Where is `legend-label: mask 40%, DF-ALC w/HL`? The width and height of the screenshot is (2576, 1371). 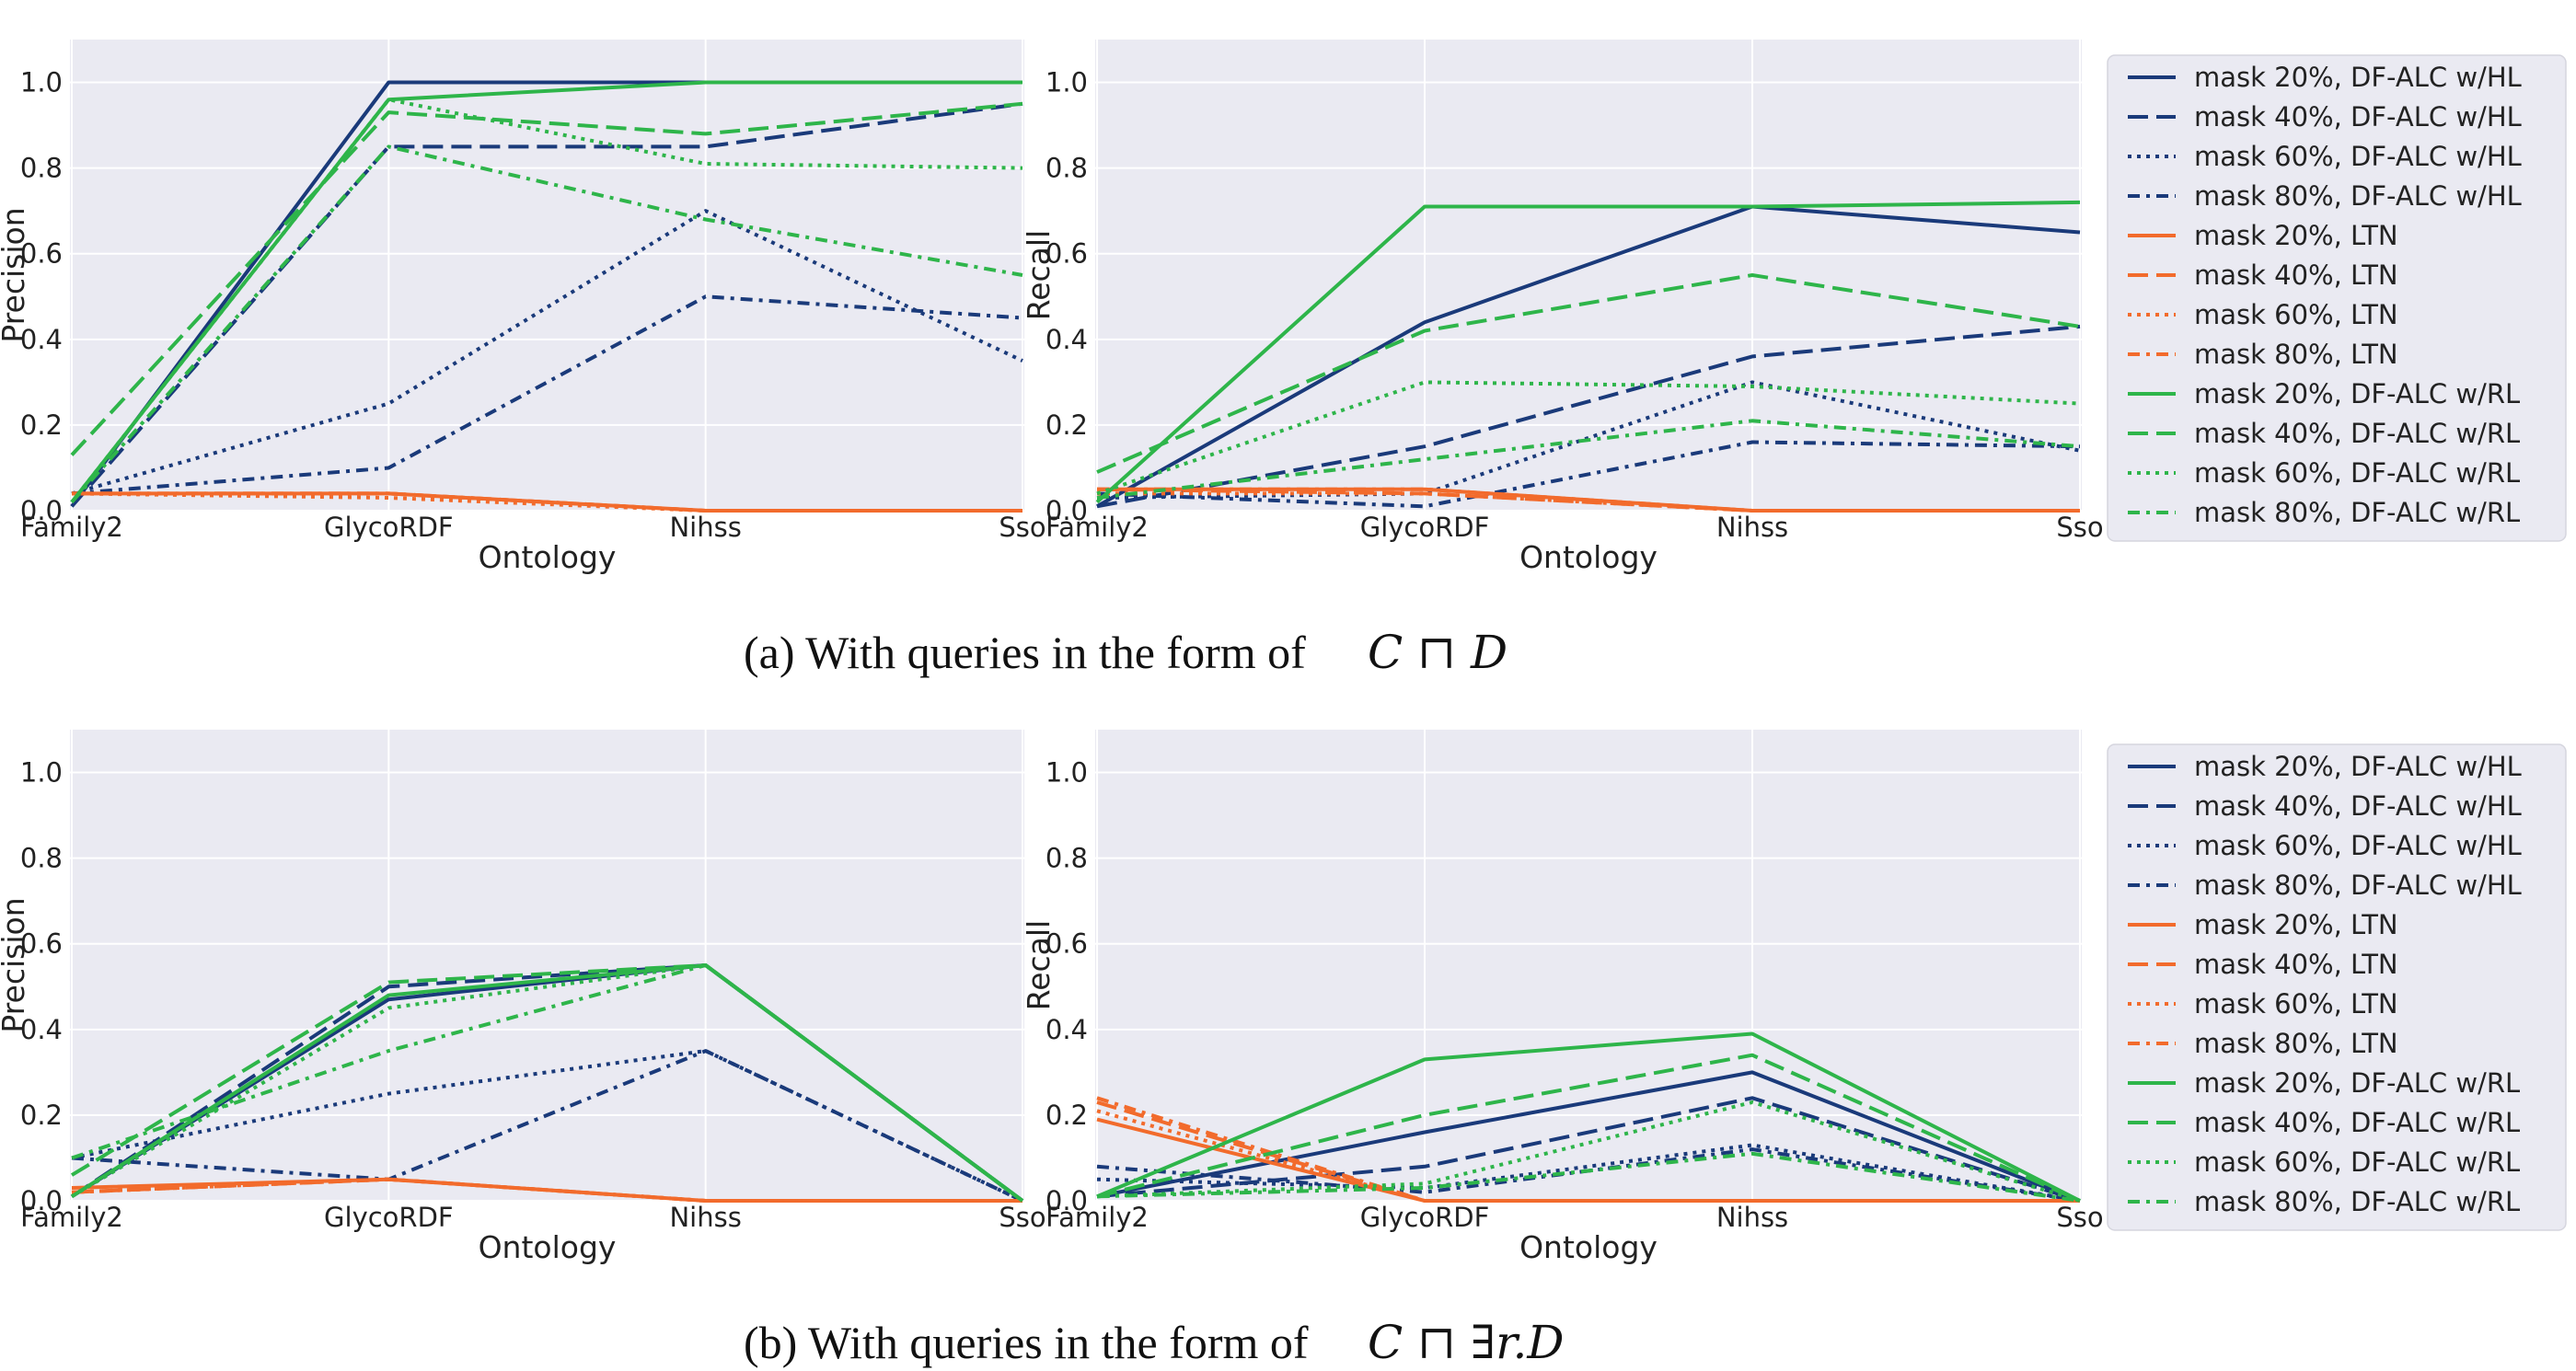 legend-label: mask 40%, DF-ALC w/HL is located at coordinates (2358, 806).